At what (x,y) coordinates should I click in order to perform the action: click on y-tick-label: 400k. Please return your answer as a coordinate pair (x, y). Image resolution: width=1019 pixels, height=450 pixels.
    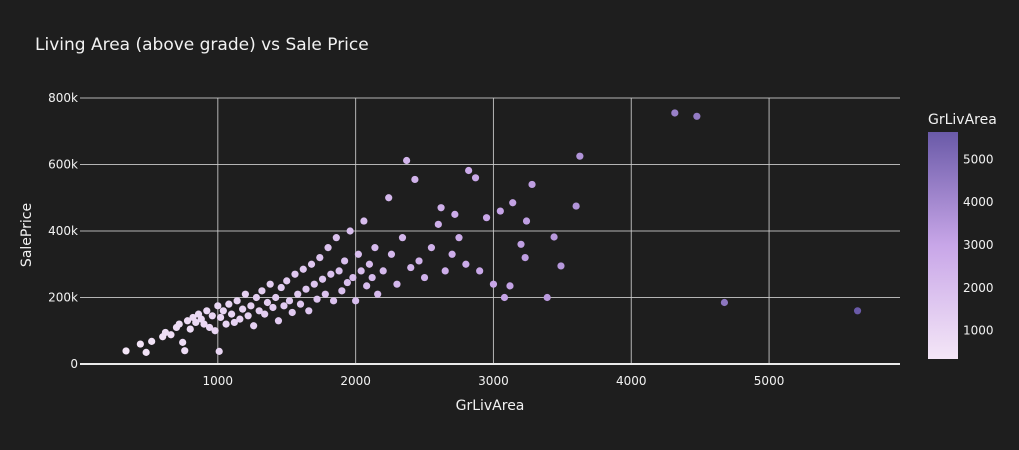
    Looking at the image, I should click on (63, 231).